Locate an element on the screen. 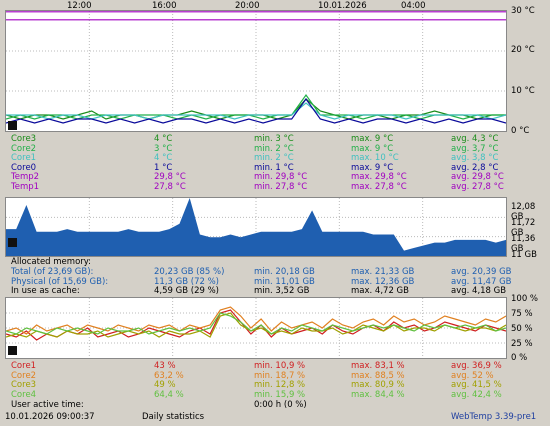  cpu-chart is located at coordinates (256, 328).